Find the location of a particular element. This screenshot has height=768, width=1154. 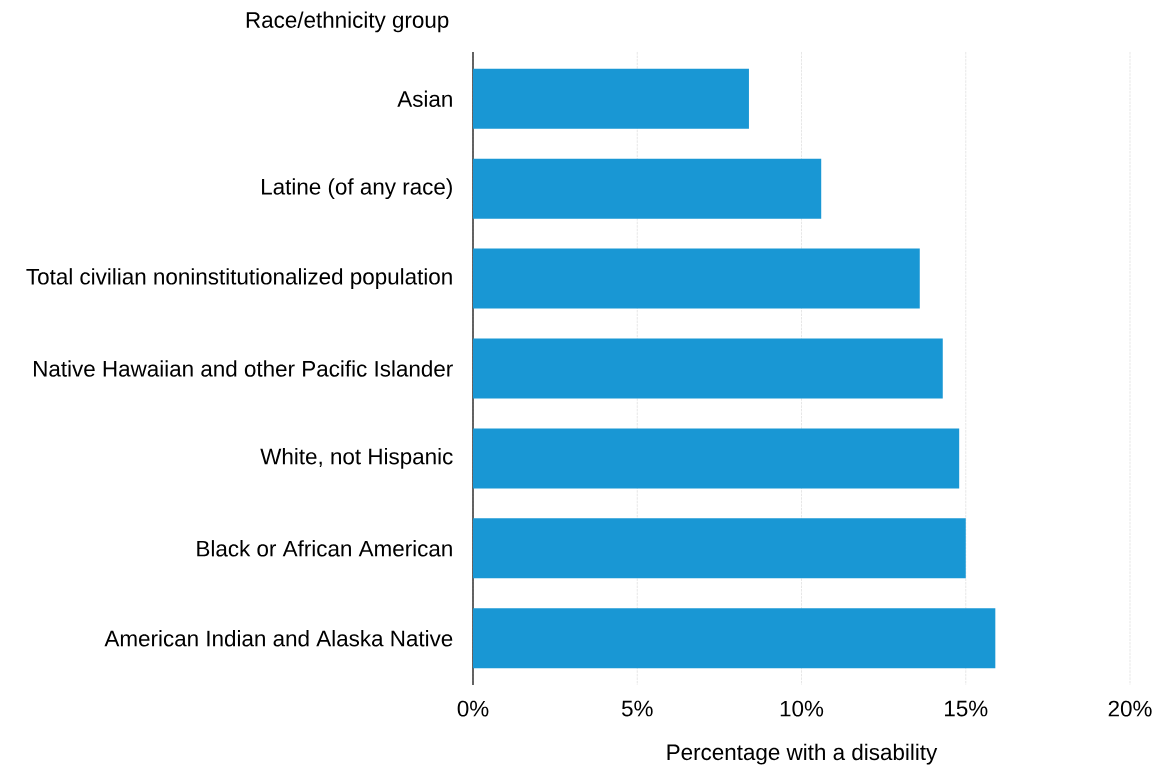

x-tick-label: 0% is located at coordinates (473, 708).